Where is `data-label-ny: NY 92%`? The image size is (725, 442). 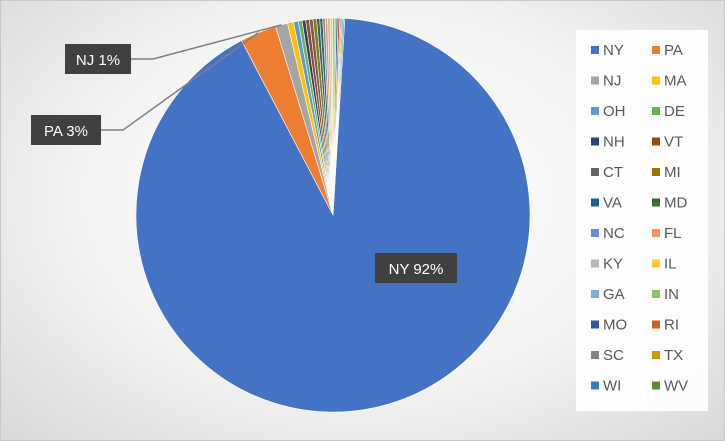
data-label-ny: NY 92% is located at coordinates (416, 269).